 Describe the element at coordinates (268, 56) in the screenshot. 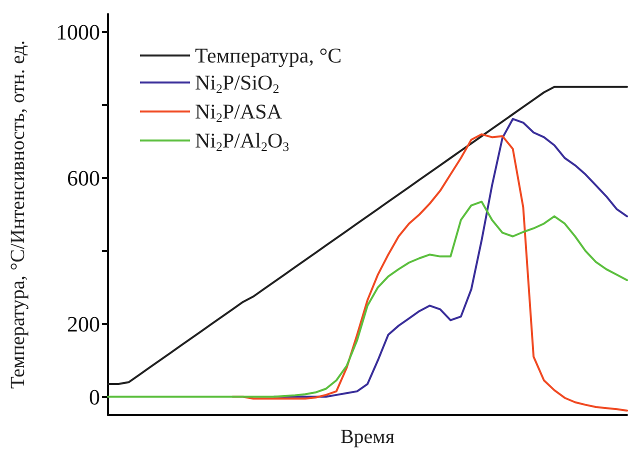

I see `legend-label: Температура, °C` at that location.